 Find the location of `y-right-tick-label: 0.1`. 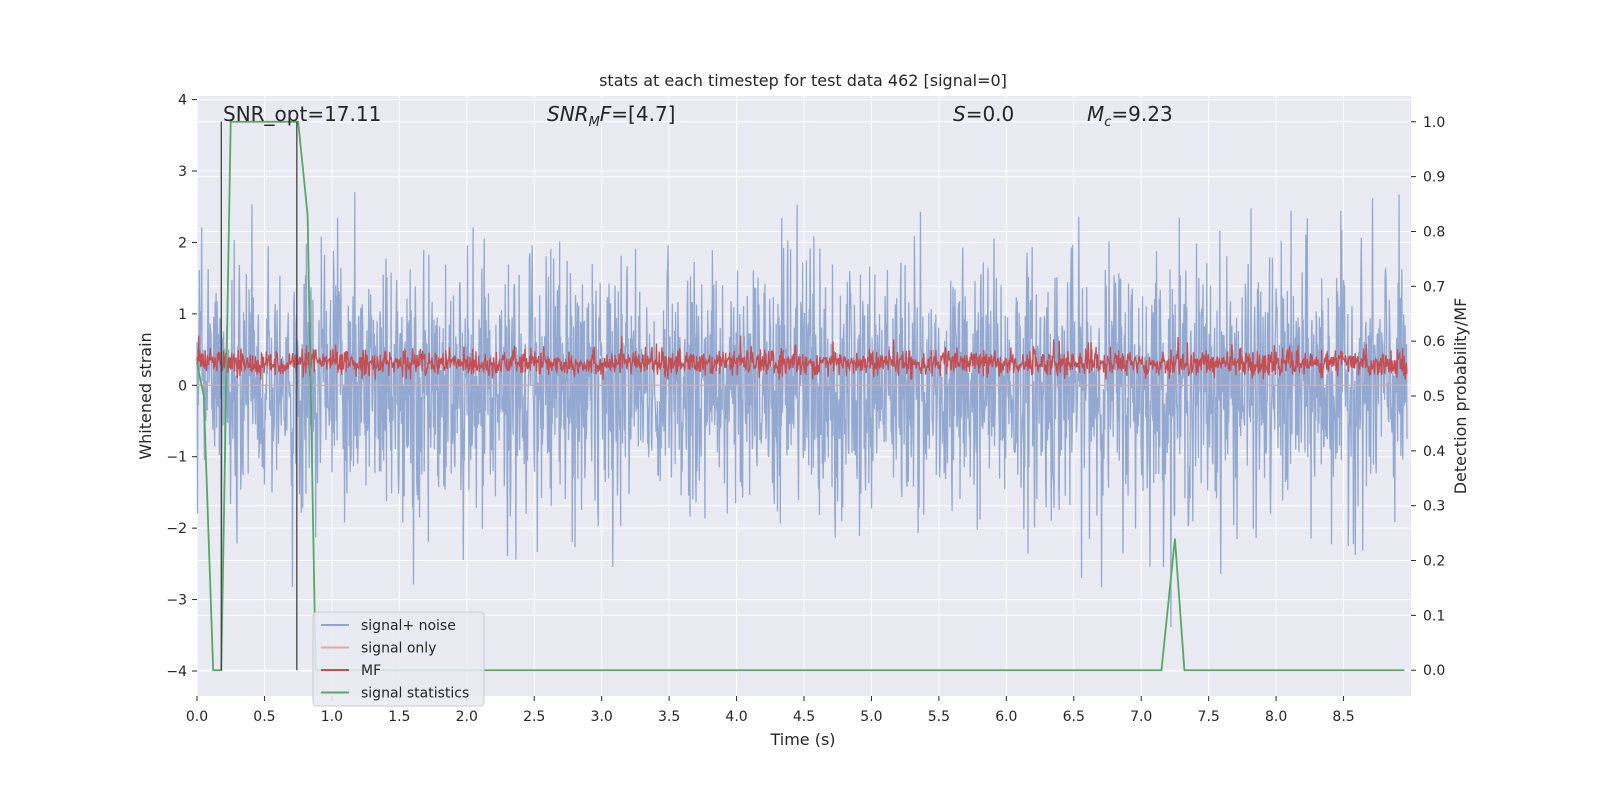

y-right-tick-label: 0.1 is located at coordinates (1434, 616).